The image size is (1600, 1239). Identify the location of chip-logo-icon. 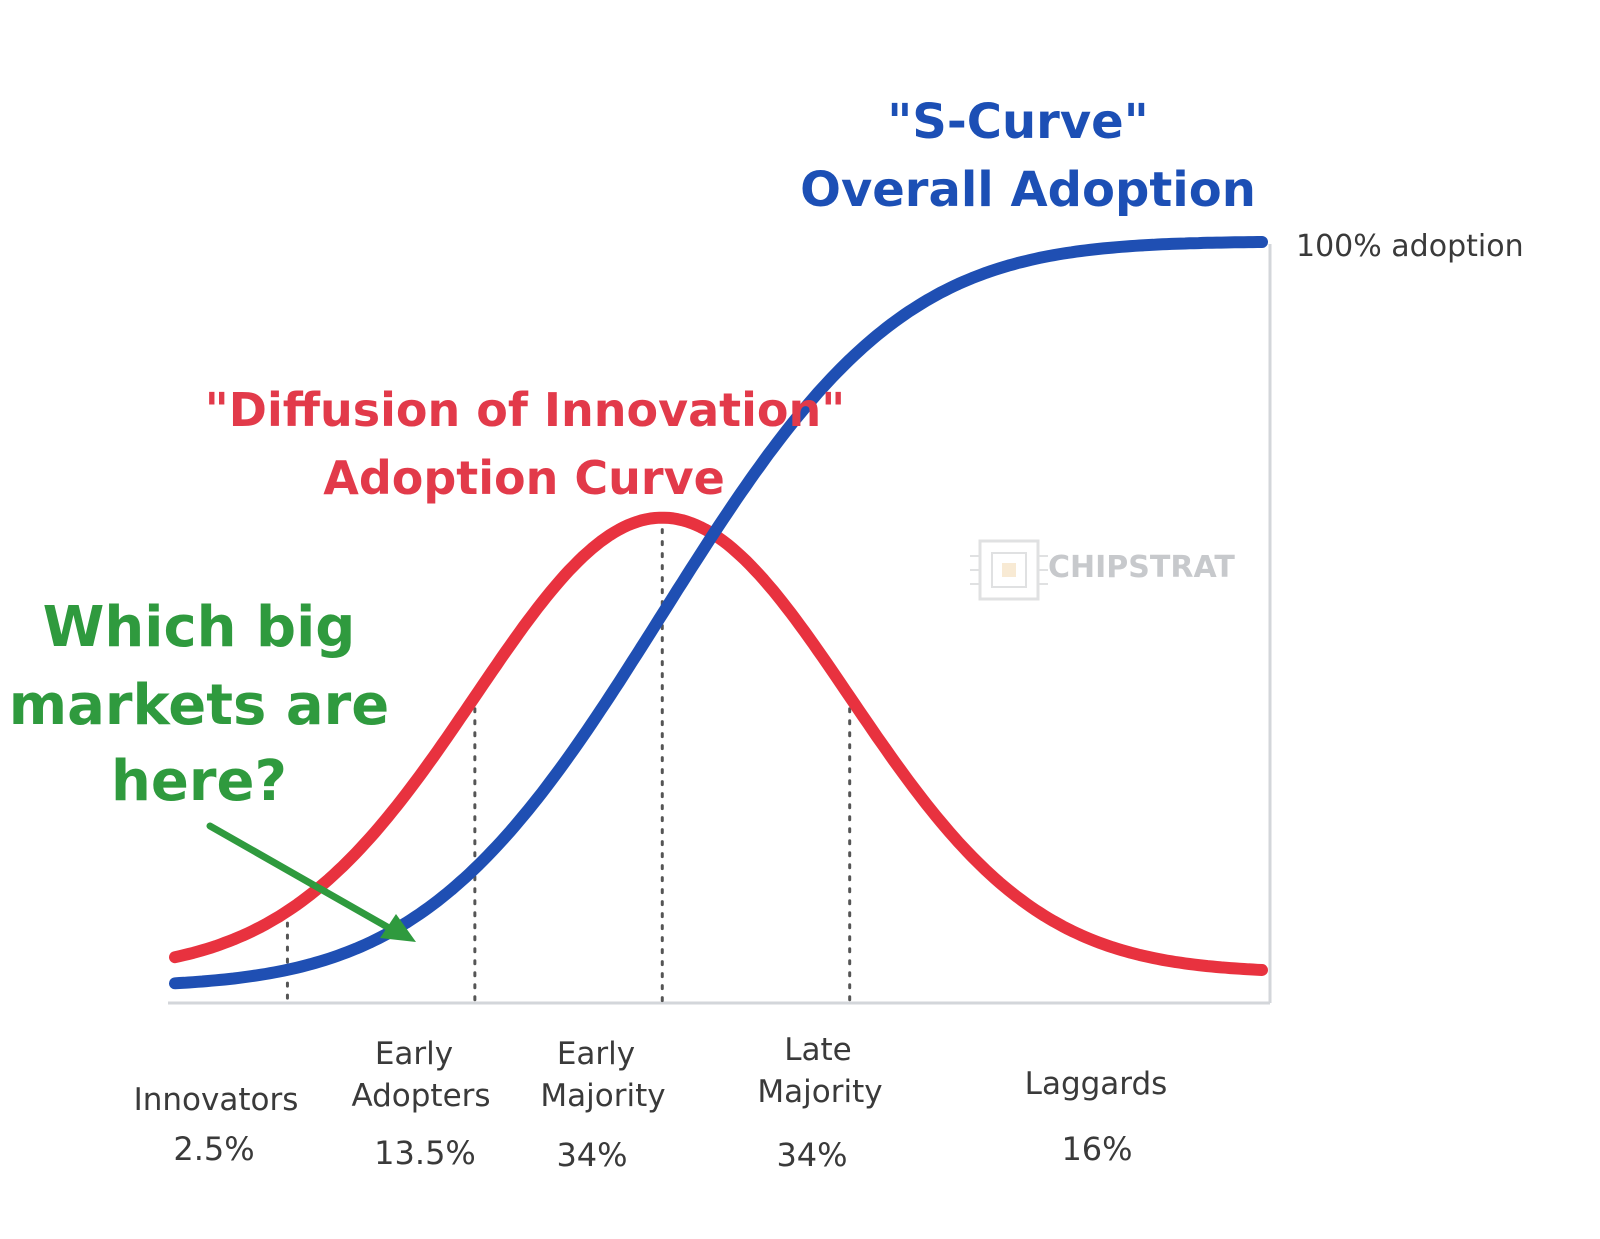
(1009, 570).